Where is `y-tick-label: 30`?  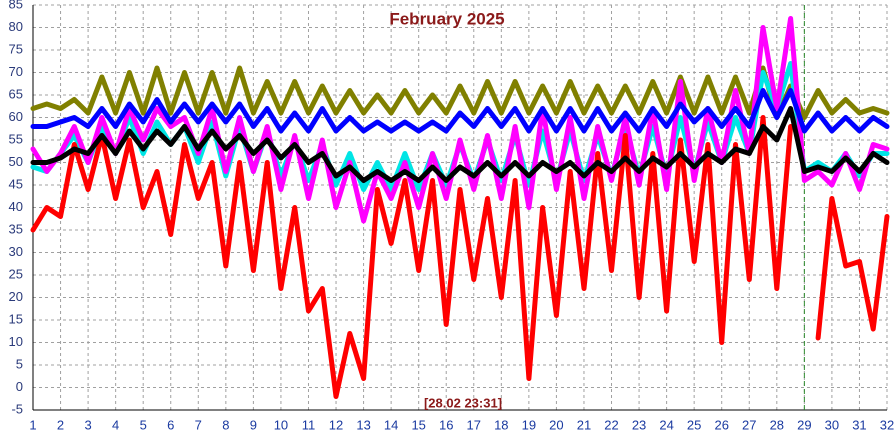 y-tick-label: 30 is located at coordinates (16, 251).